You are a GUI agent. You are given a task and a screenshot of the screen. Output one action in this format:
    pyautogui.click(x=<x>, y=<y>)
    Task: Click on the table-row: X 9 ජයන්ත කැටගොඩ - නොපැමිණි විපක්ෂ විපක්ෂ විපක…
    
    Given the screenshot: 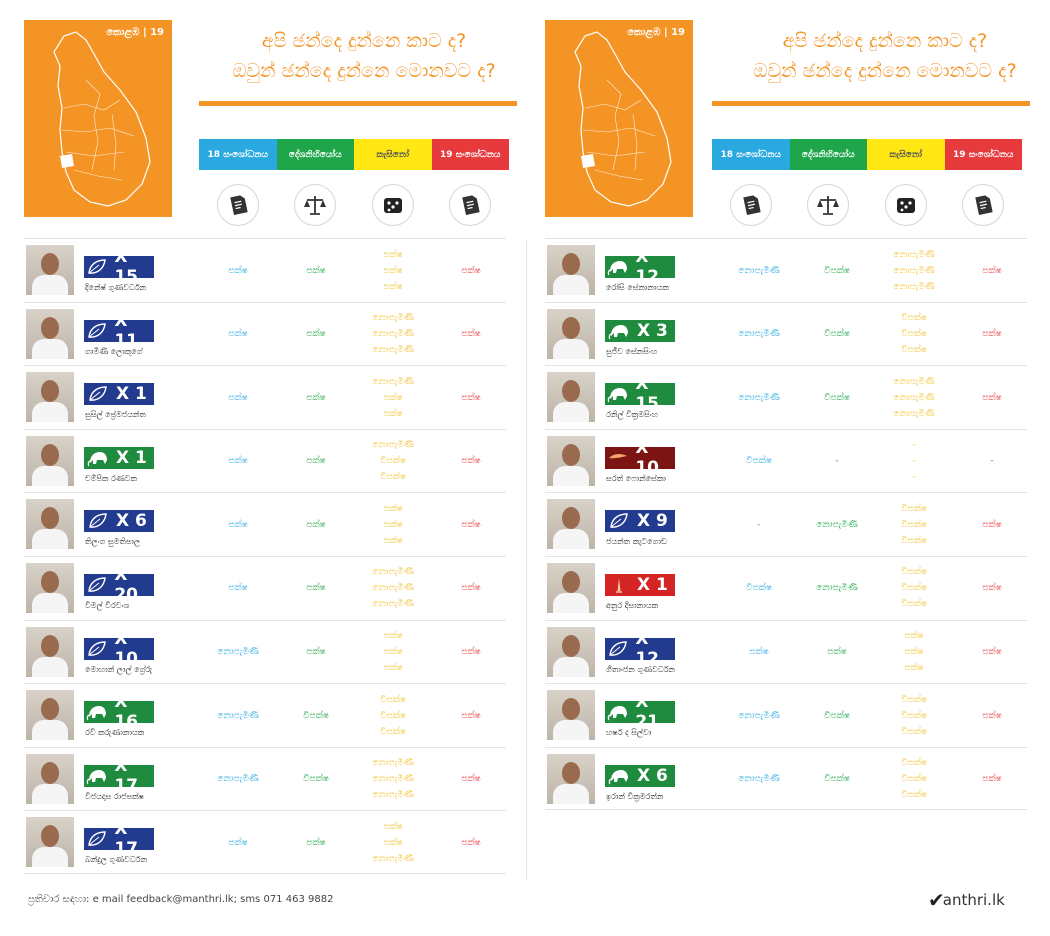 What is the action you would take?
    pyautogui.click(x=786, y=524)
    